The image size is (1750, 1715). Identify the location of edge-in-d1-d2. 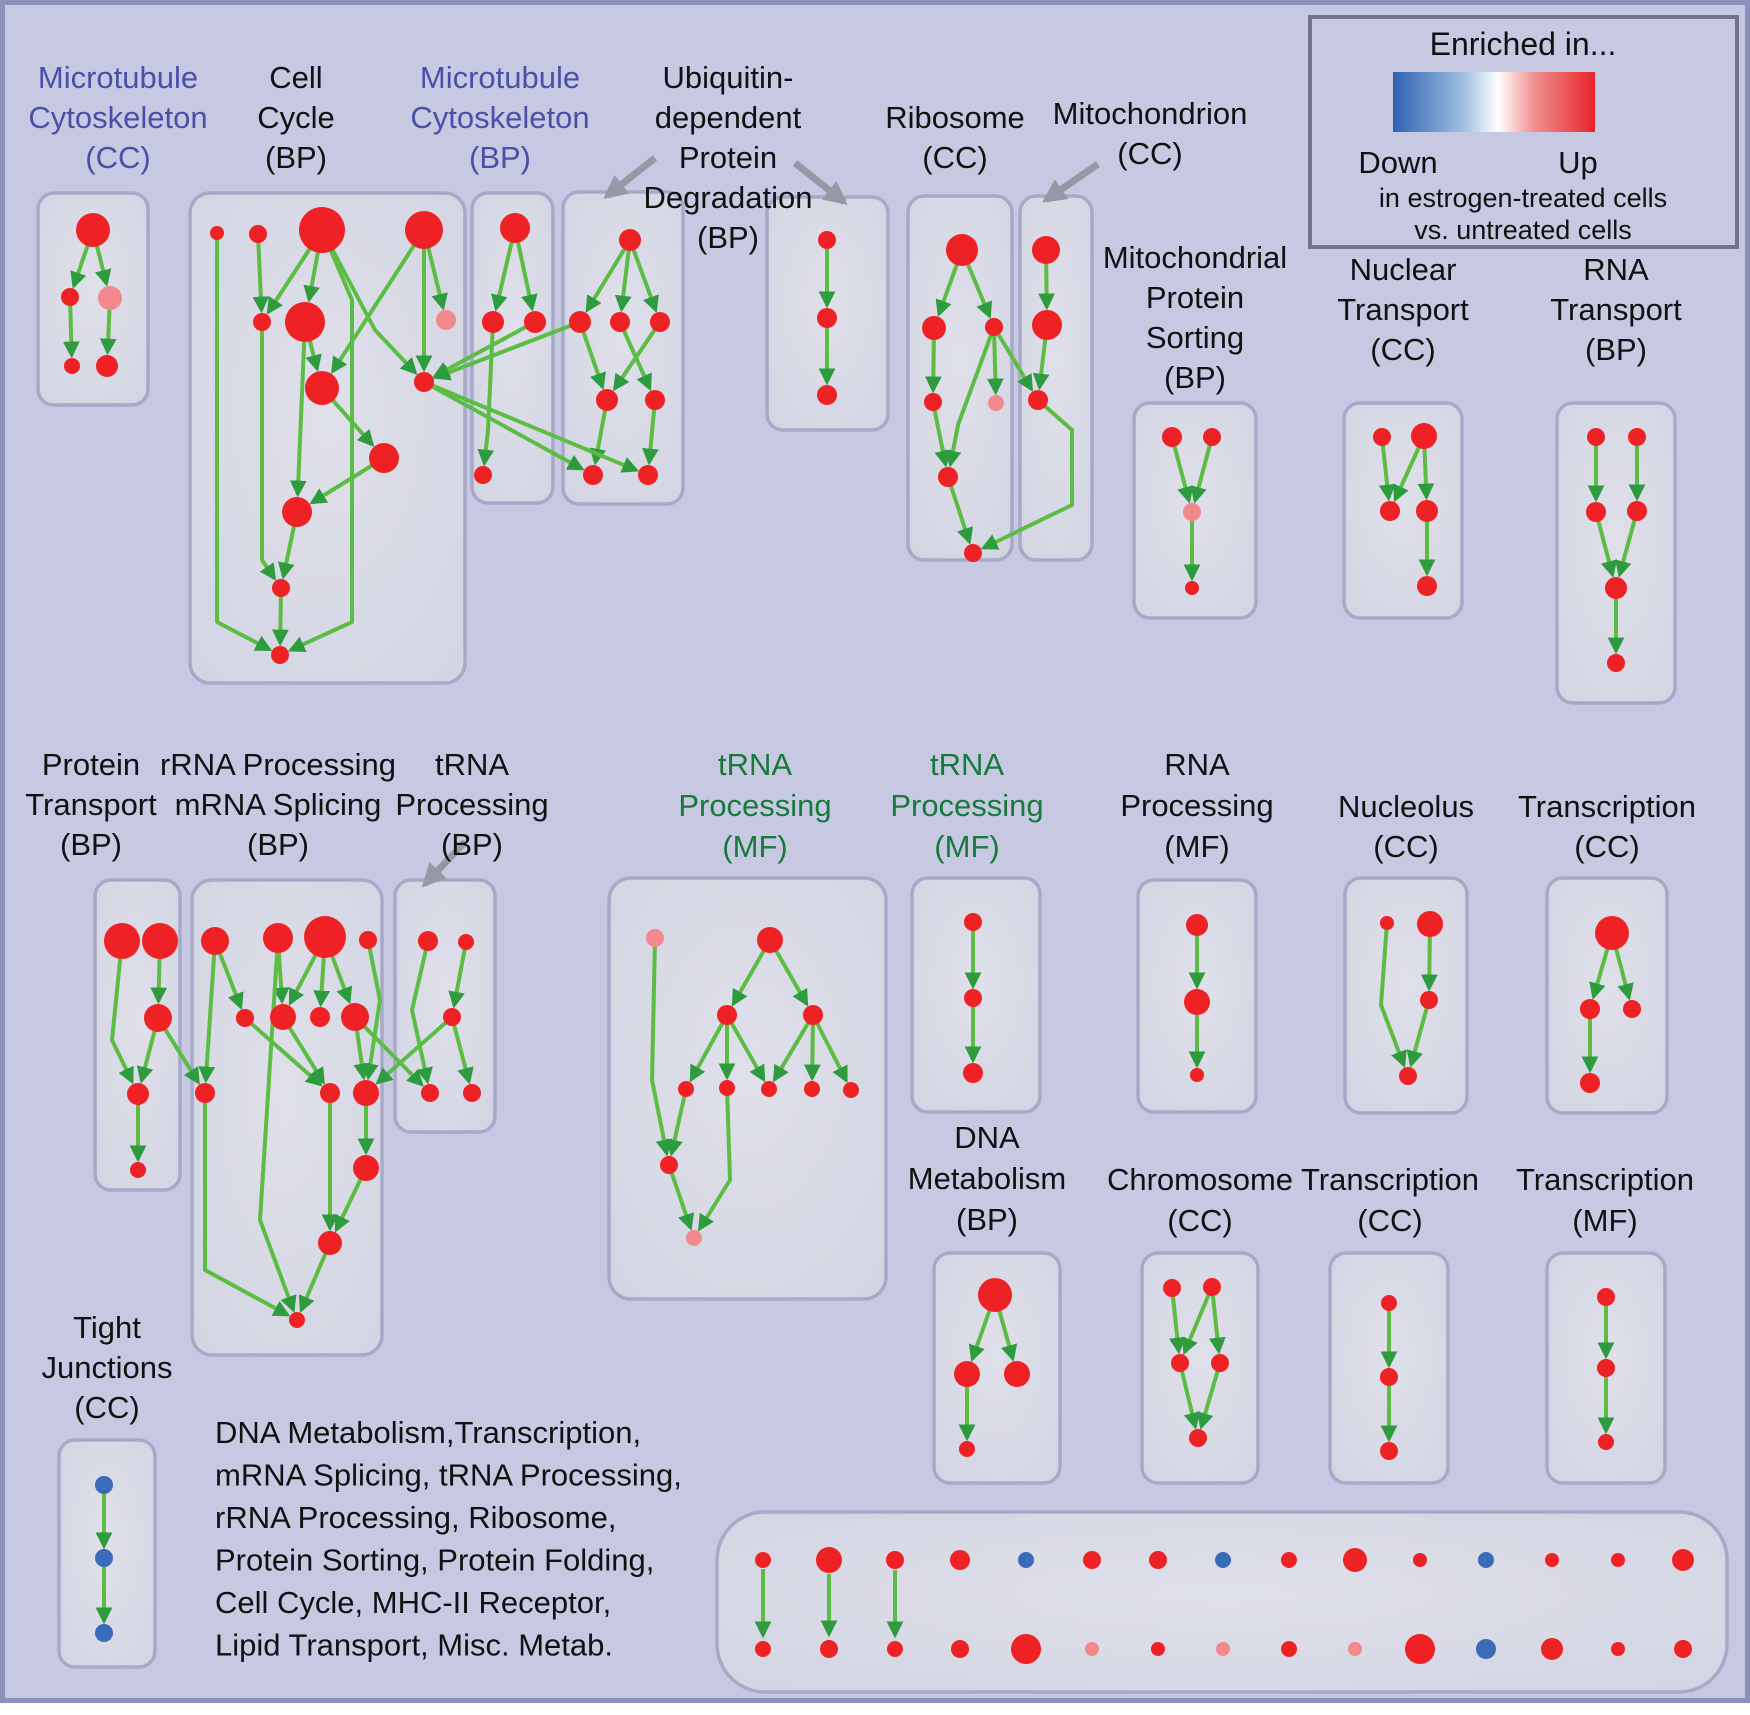
(981, 1333).